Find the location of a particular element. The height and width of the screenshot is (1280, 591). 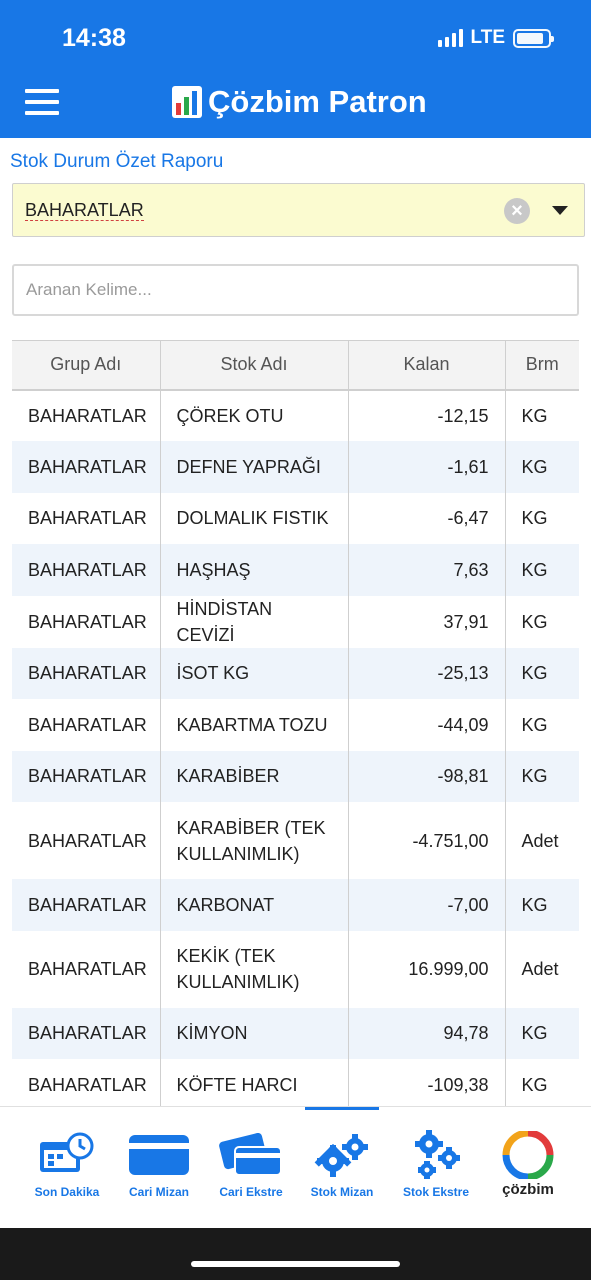

tab-label: Stok Ekstre is located at coordinates (436, 1192).